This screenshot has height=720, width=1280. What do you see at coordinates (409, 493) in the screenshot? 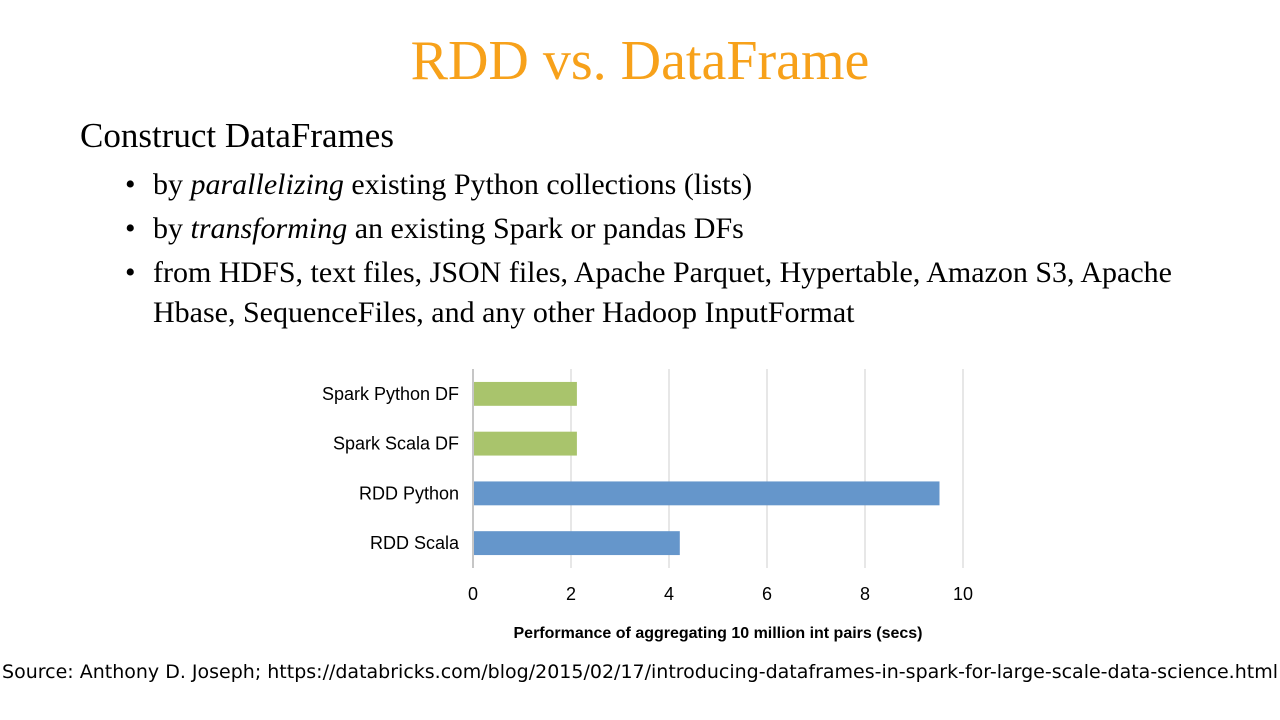
I see `category-label: RDD Python` at bounding box center [409, 493].